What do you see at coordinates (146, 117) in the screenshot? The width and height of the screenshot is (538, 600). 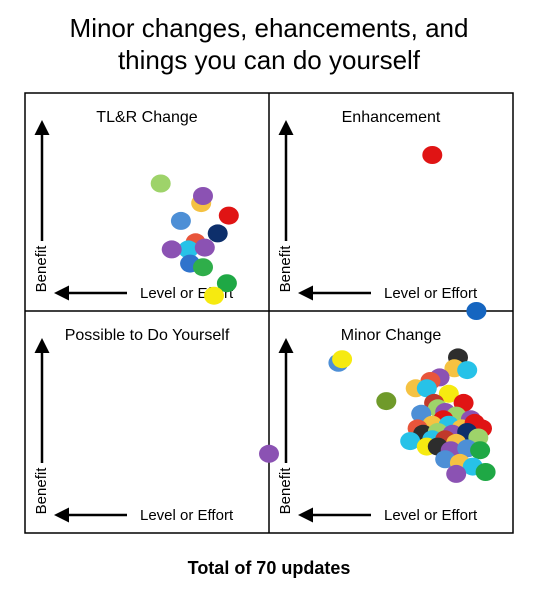 I see `quadrant-title-tl: TL&R Change` at bounding box center [146, 117].